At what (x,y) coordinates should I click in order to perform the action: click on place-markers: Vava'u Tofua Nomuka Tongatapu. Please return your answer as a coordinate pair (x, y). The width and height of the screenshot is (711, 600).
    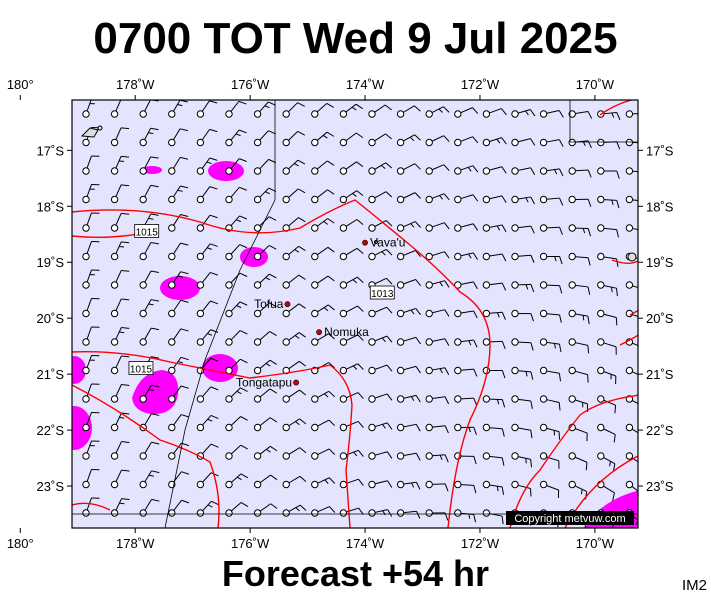
    Looking at the image, I should click on (320, 313).